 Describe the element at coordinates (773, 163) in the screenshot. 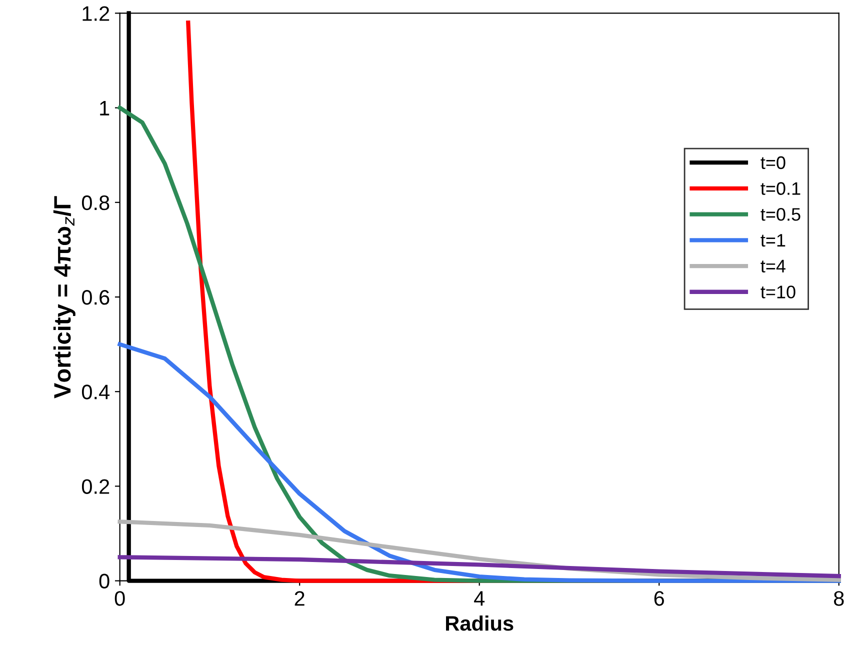

I see `legend-label: t=0` at that location.